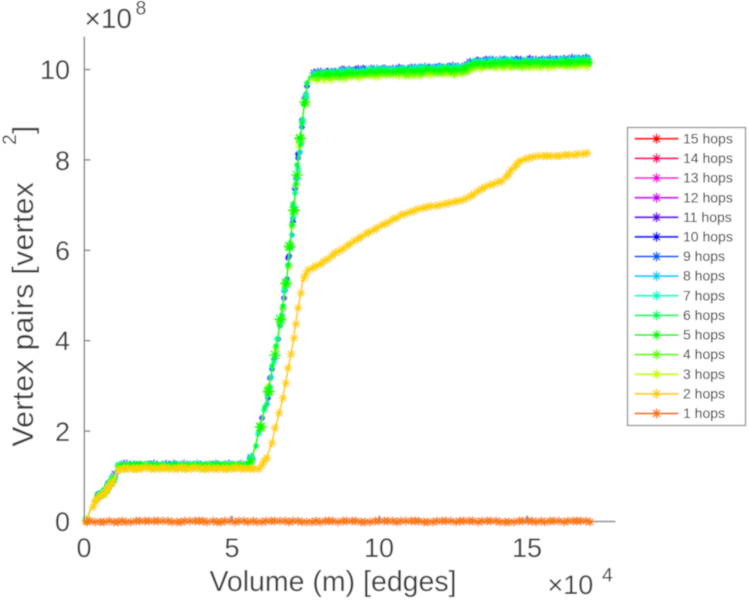 This screenshot has height=600, width=749. What do you see at coordinates (708, 178) in the screenshot?
I see `svg-text: 13 hops` at bounding box center [708, 178].